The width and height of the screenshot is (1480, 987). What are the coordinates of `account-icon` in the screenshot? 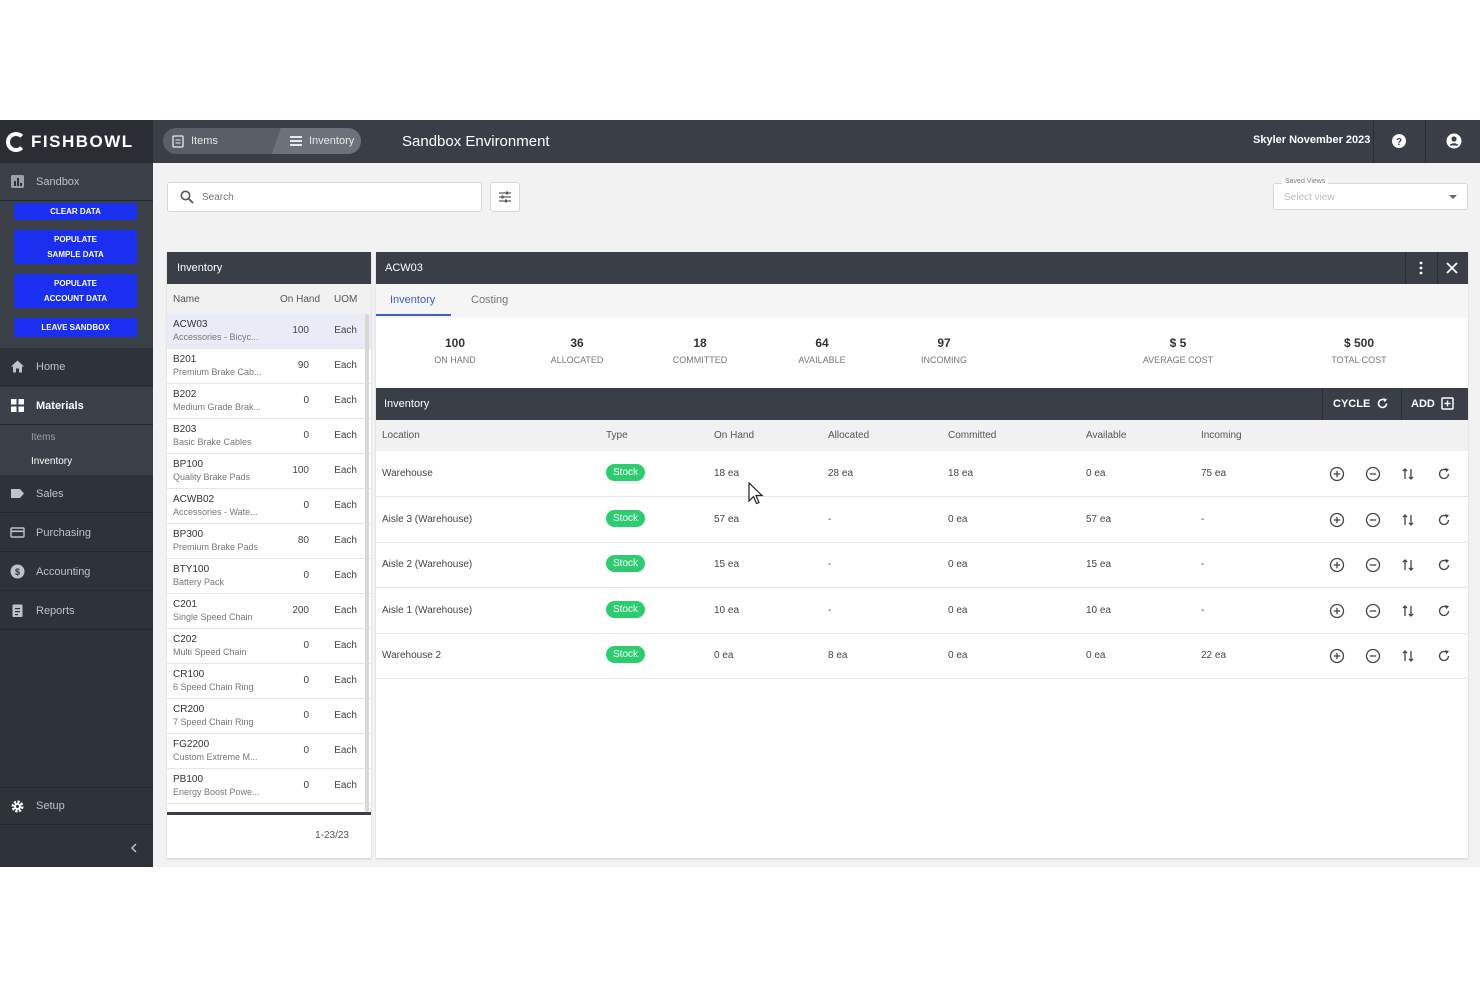 It's located at (1454, 141).